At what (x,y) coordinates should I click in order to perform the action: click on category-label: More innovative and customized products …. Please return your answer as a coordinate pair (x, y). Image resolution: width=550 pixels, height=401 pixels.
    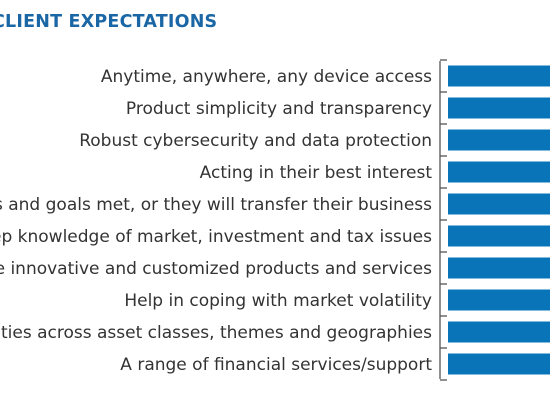
    Looking at the image, I should click on (216, 269).